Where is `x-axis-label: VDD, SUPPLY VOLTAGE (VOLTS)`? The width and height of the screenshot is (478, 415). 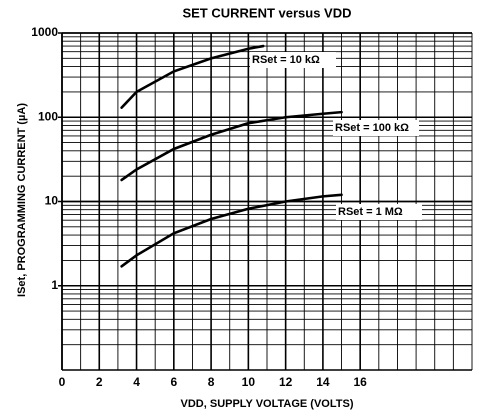 x-axis-label: VDD, SUPPLY VOLTAGE (VOLTS) is located at coordinates (267, 404).